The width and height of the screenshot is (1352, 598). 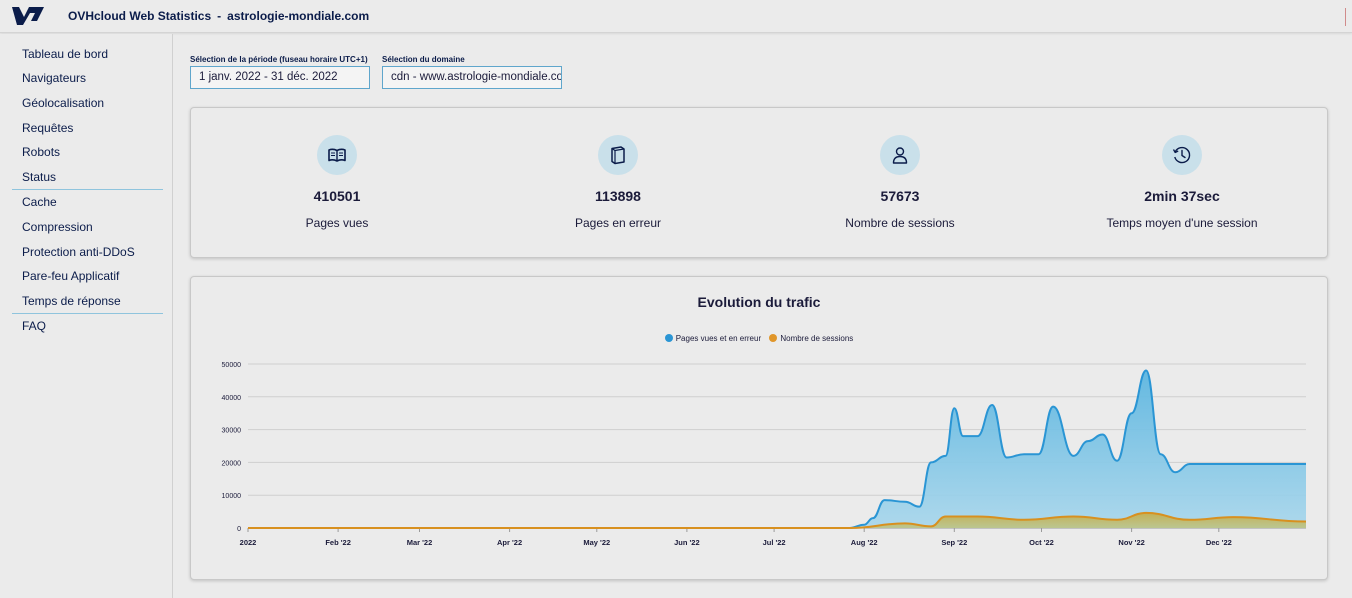 I want to click on x-tick-label: Nov '22, so click(x=1131, y=542).